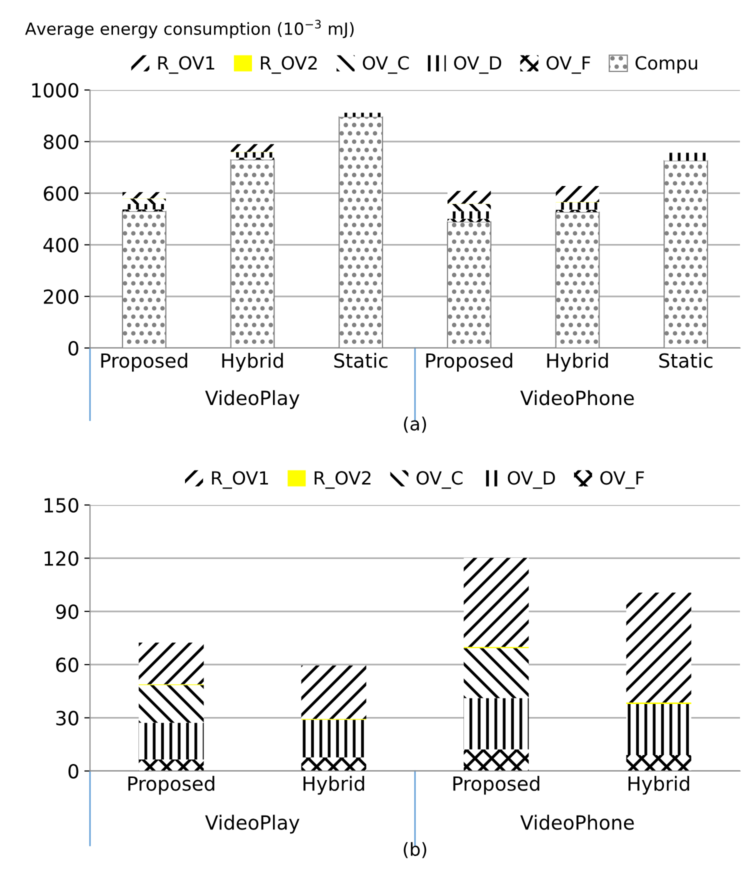 The height and width of the screenshot is (881, 753). I want to click on y-tick-label: 60, so click(67, 665).